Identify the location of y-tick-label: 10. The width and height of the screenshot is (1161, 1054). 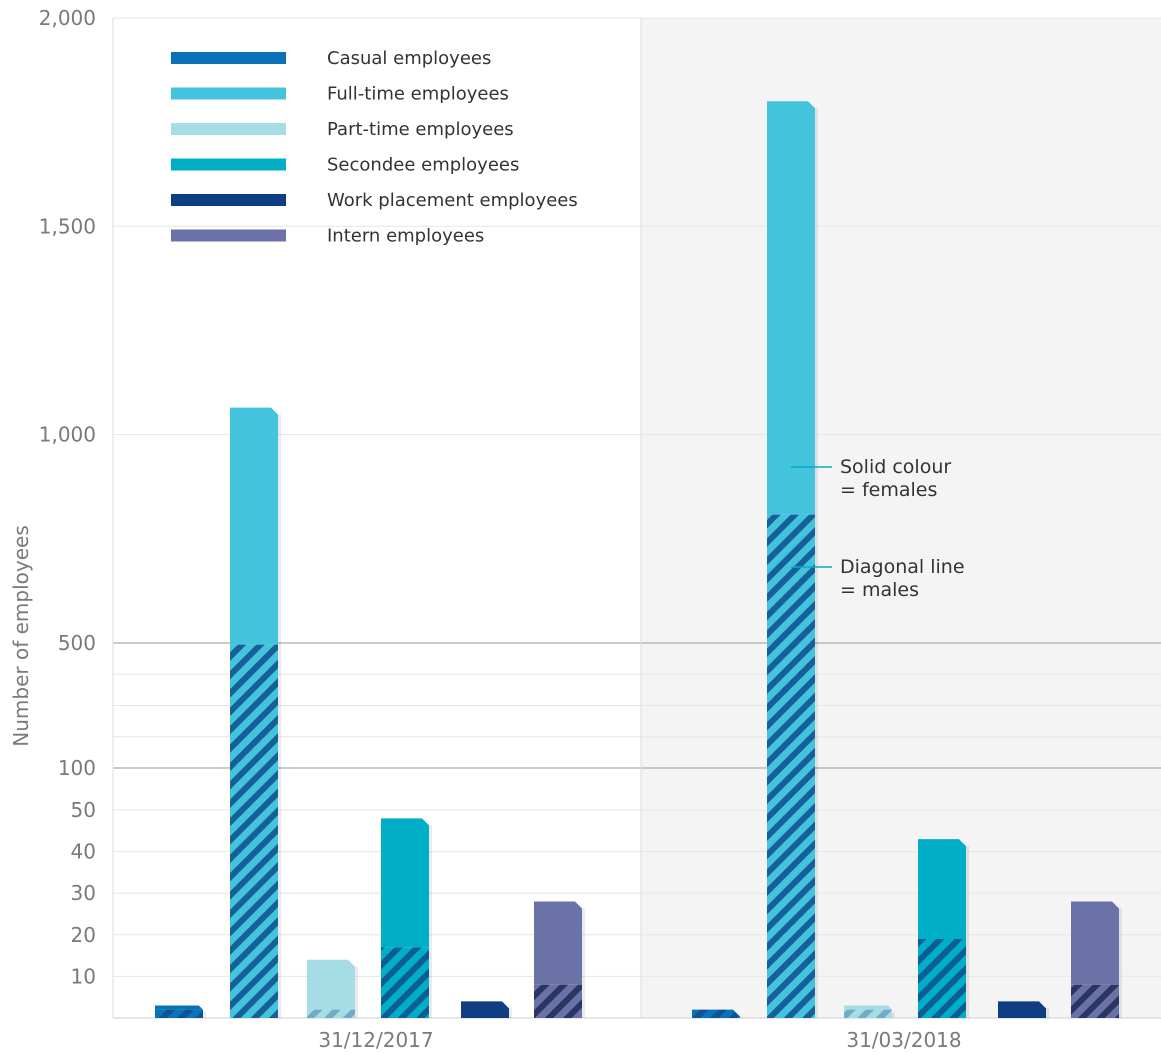
(83, 976).